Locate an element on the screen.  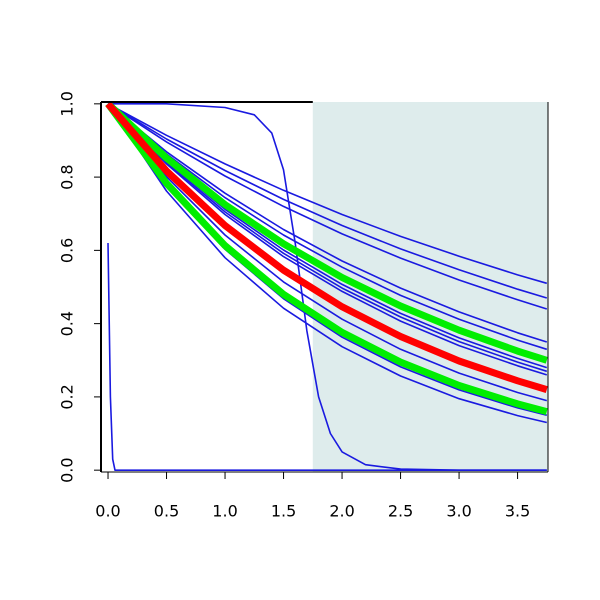
y-tick-label: 0.2 is located at coordinates (67, 396).